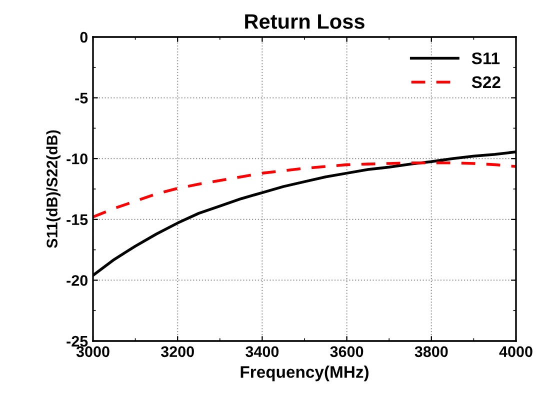  What do you see at coordinates (304, 374) in the screenshot?
I see `x-axis-title: Frequency(MHz)` at bounding box center [304, 374].